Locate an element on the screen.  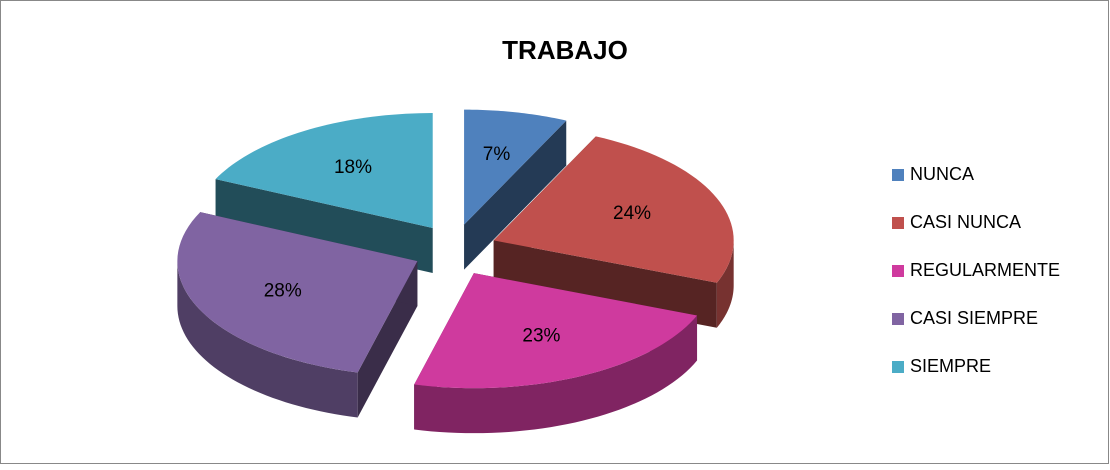
data-label: 7% is located at coordinates (497, 154).